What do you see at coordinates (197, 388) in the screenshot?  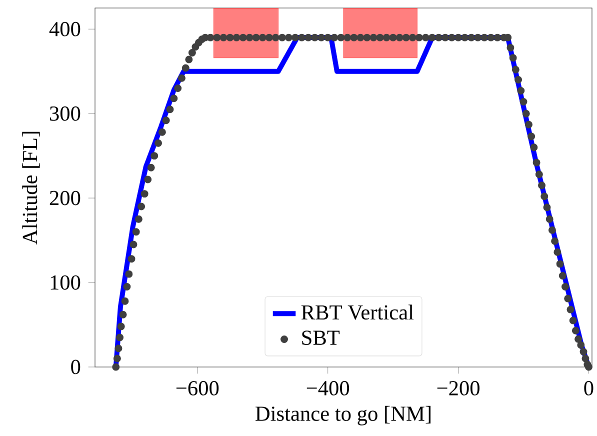 I see `x-tick-label: −600` at bounding box center [197, 388].